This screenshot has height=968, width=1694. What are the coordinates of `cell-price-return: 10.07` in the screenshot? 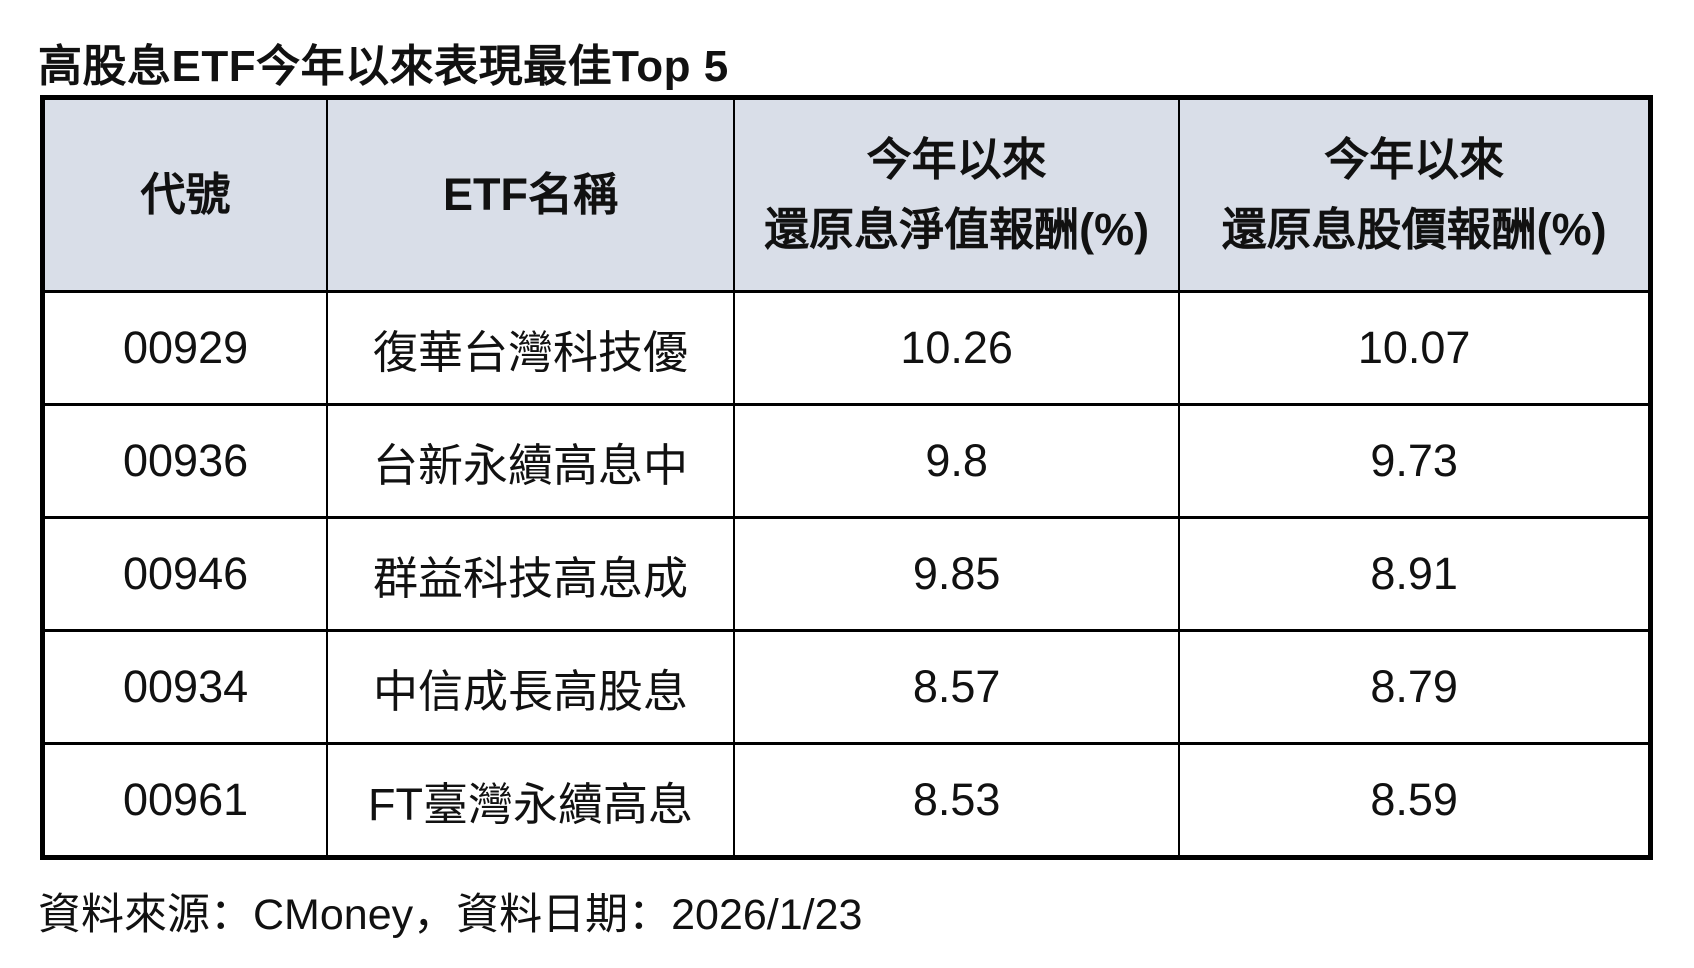 It's located at (1415, 348).